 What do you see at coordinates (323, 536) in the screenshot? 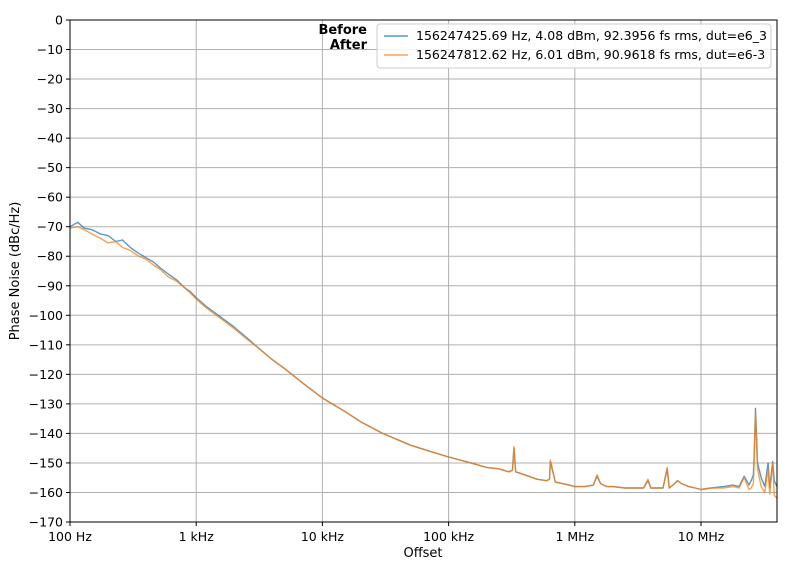
I see `x-tick-label: 10 kHz` at bounding box center [323, 536].